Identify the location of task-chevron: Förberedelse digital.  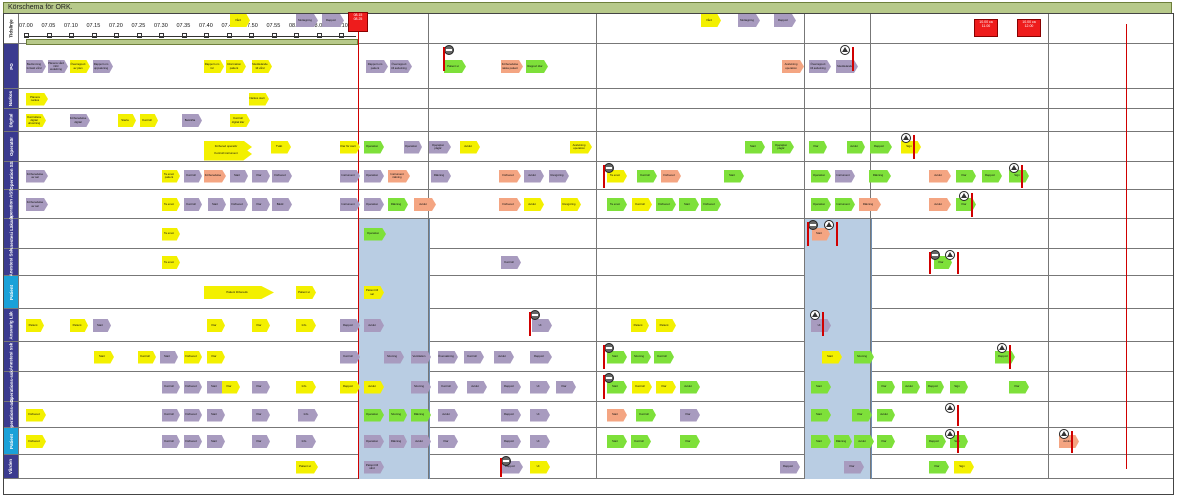
(80, 120).